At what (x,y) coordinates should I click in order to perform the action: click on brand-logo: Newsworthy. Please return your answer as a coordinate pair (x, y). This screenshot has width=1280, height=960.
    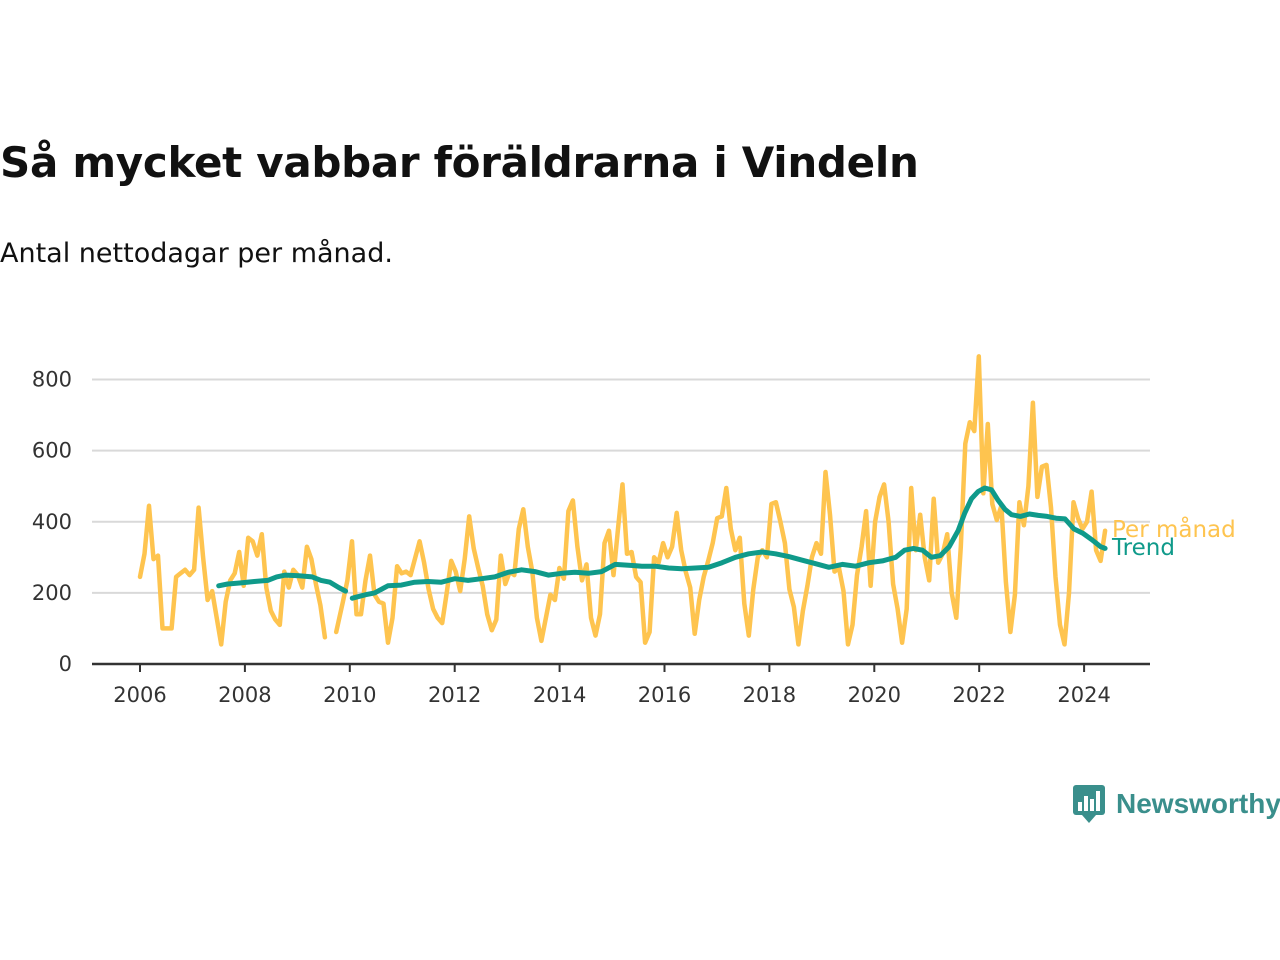
    Looking at the image, I should click on (1176, 804).